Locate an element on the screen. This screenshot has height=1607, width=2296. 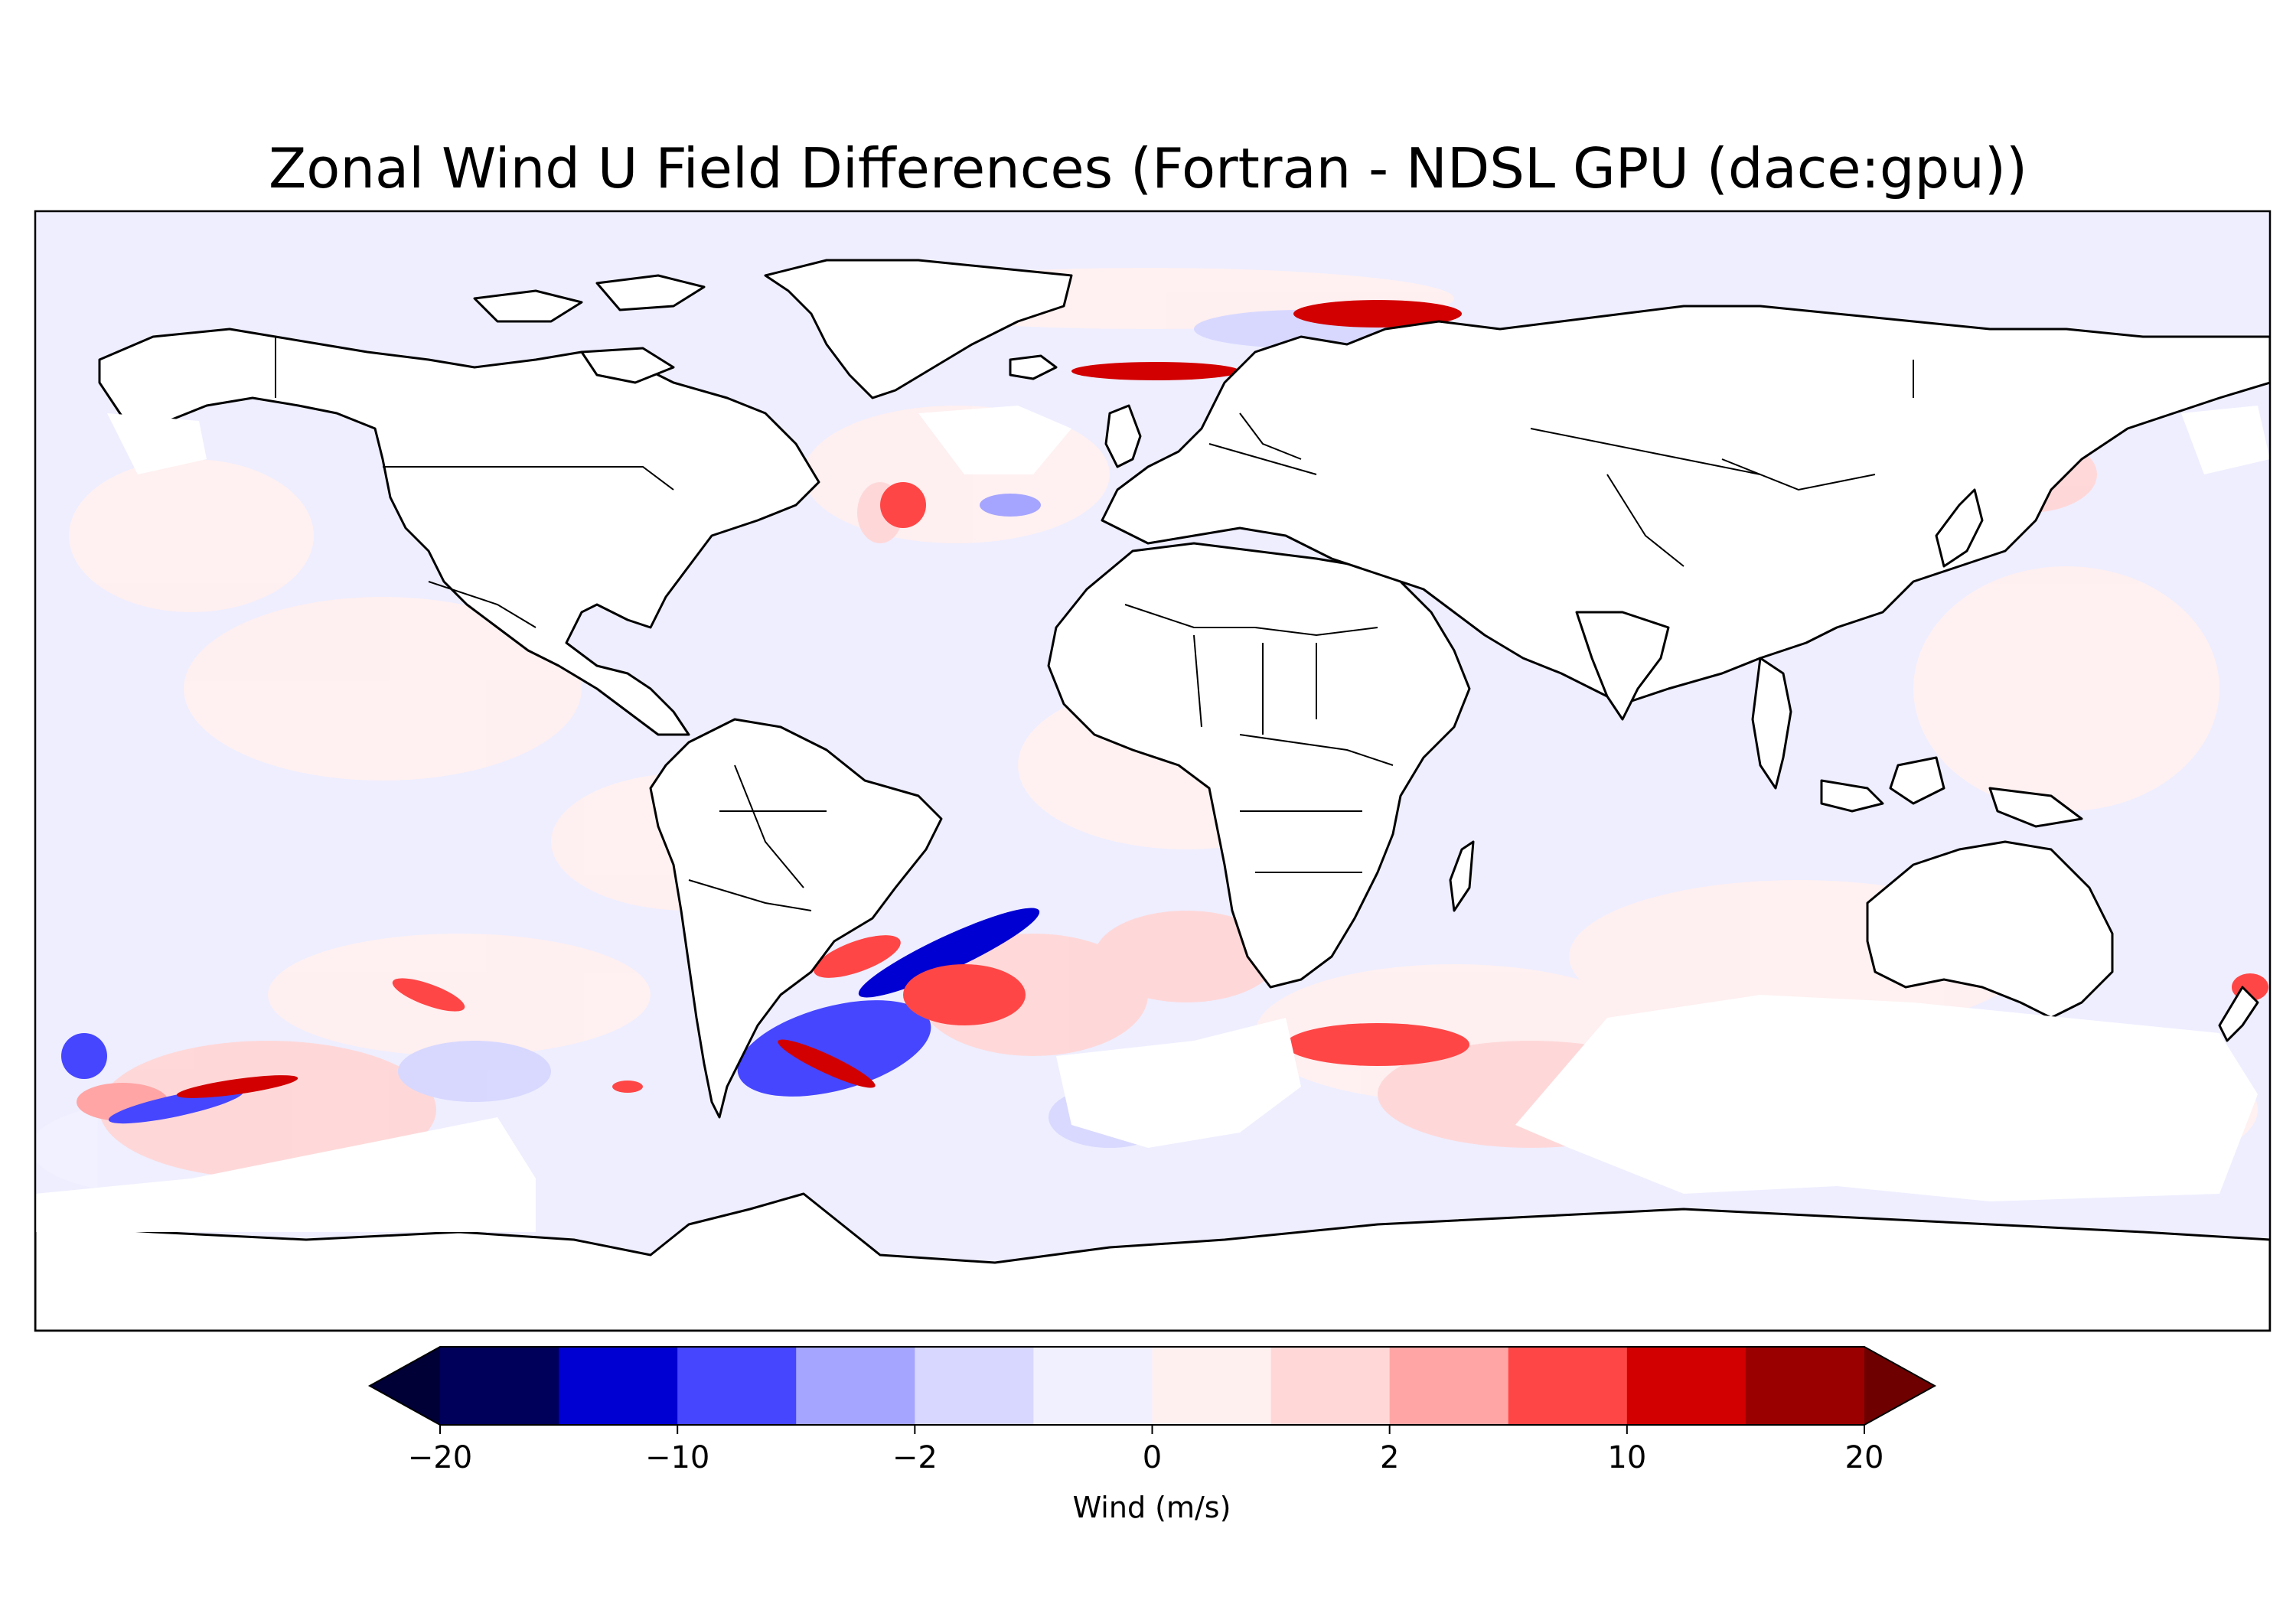
north-america is located at coordinates (459, 532).